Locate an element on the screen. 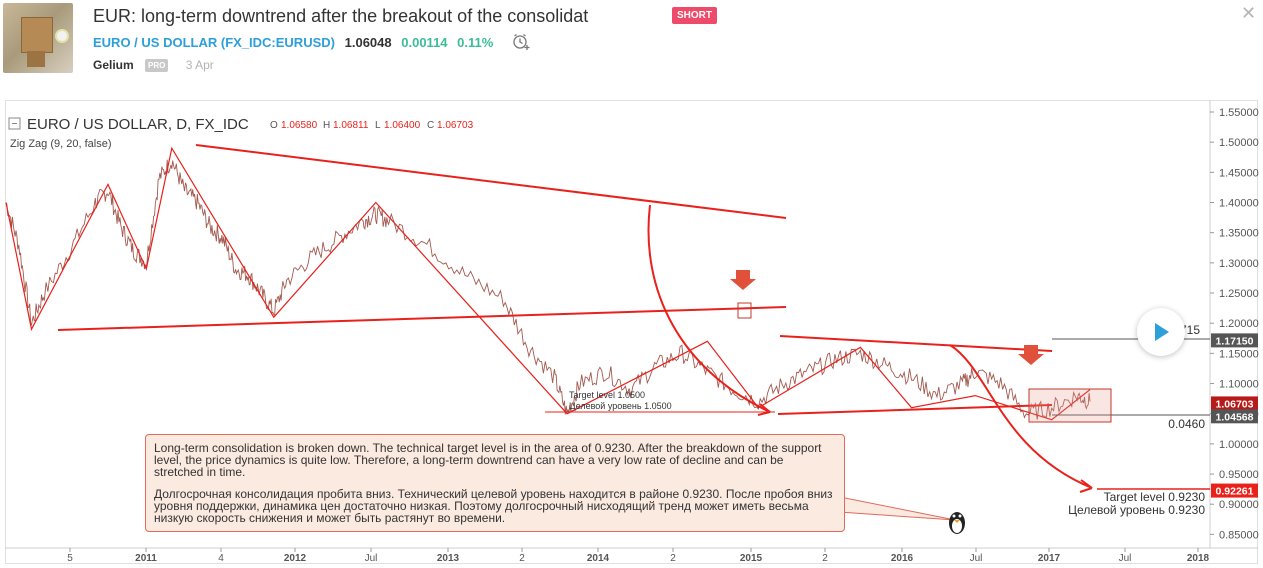 The height and width of the screenshot is (568, 1263). price-tag-label: 1.17150 is located at coordinates (1235, 341).